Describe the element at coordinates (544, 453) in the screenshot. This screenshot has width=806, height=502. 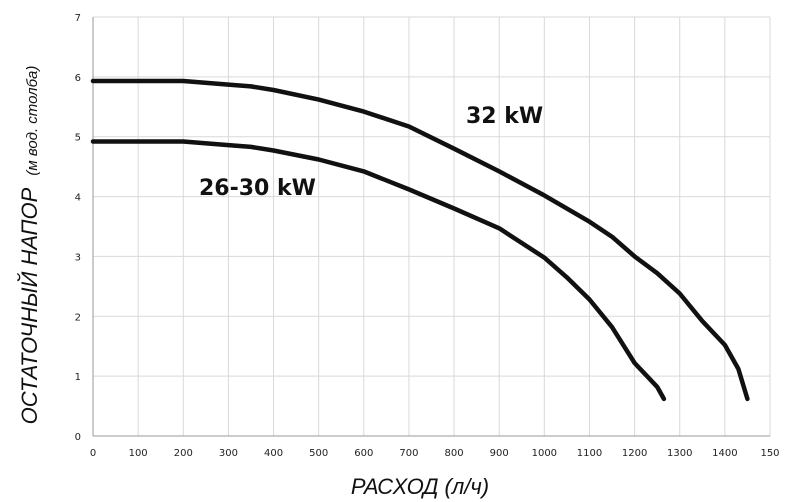
I see `x-tick-label: 1000` at that location.